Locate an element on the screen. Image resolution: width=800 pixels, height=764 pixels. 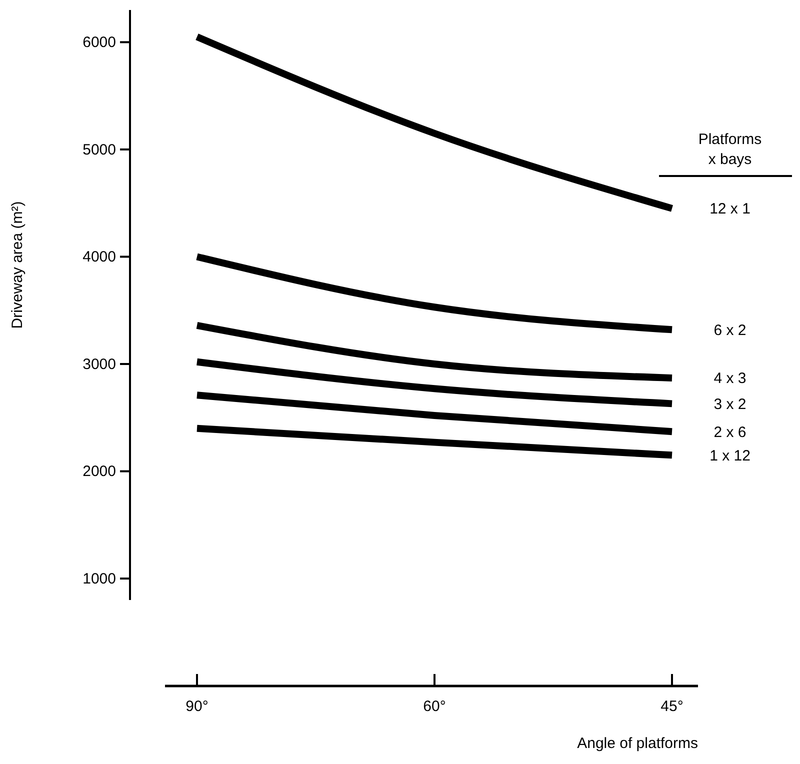
text: 3 x 2 is located at coordinates (730, 404).